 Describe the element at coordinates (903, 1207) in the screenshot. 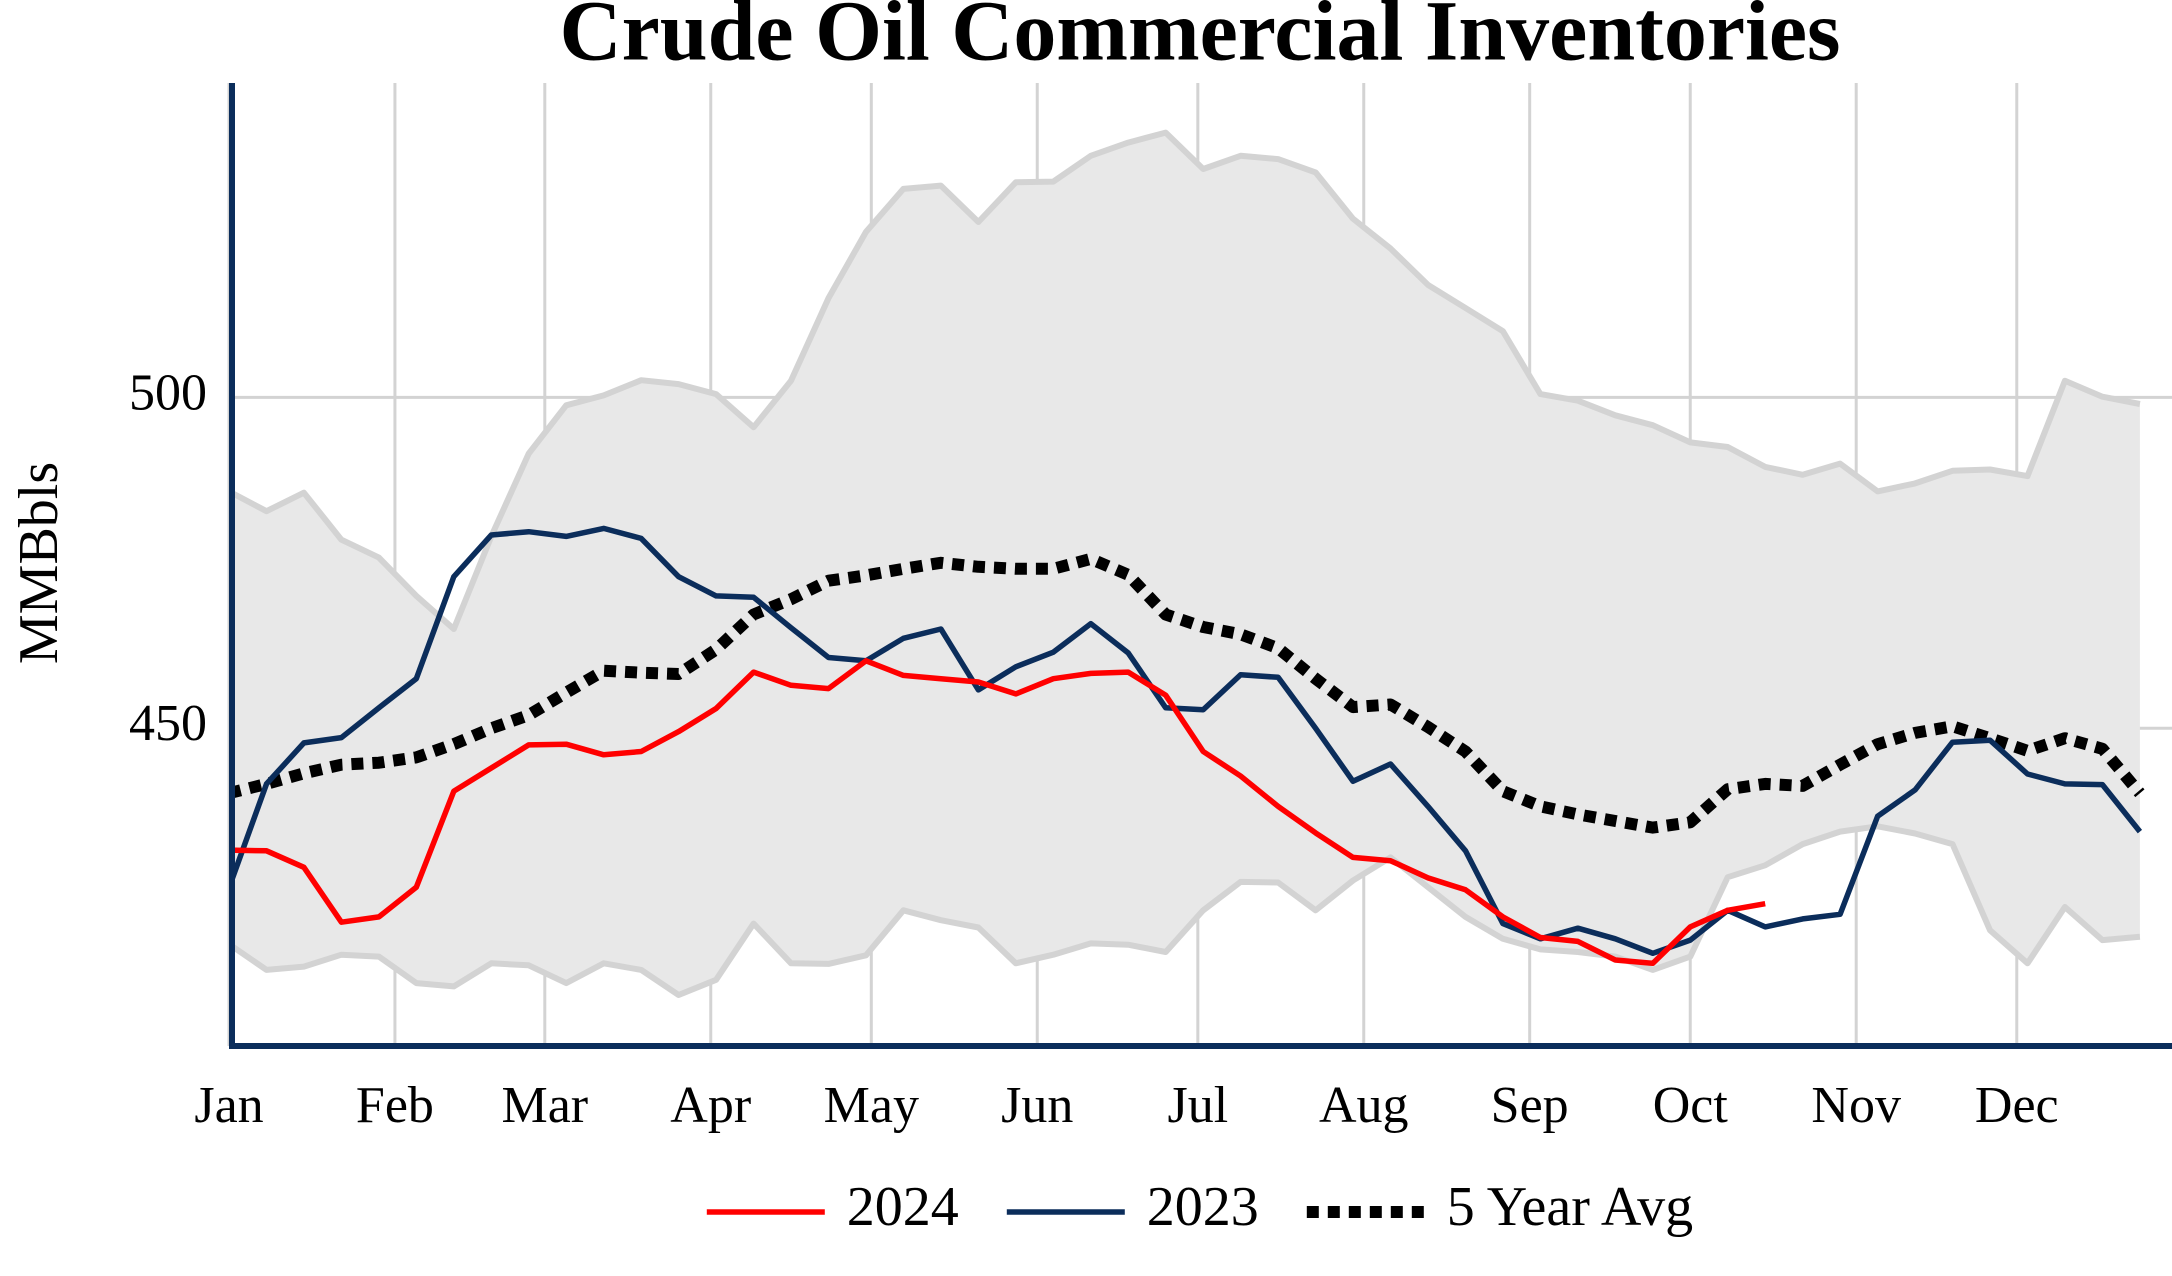

I see `legend-label: 2024` at that location.